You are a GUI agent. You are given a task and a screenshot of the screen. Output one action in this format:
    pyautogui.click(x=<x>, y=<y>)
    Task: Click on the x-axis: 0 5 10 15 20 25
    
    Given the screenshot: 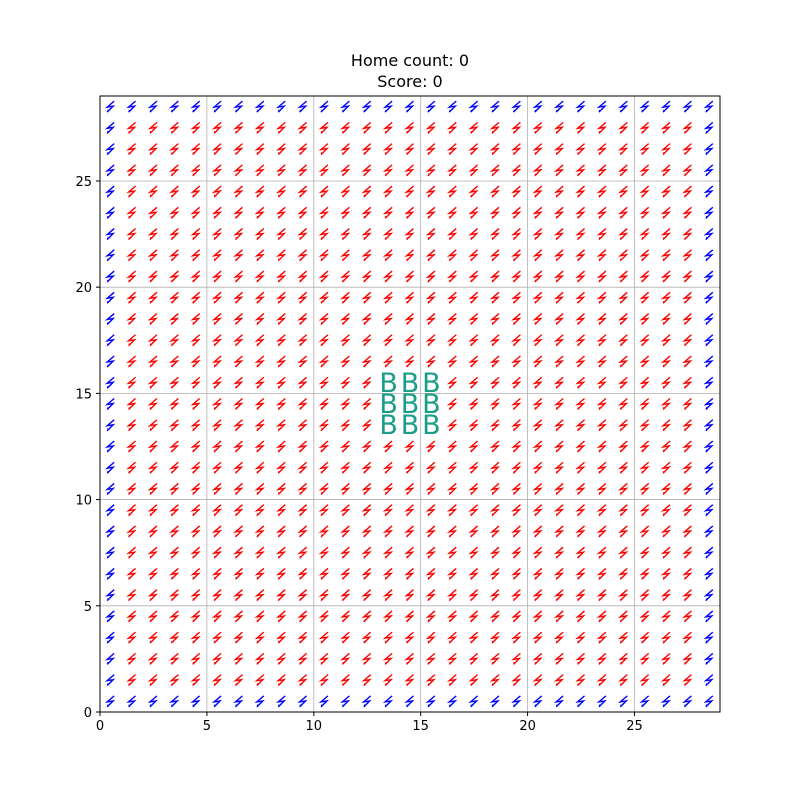 What is the action you would take?
    pyautogui.click(x=369, y=723)
    